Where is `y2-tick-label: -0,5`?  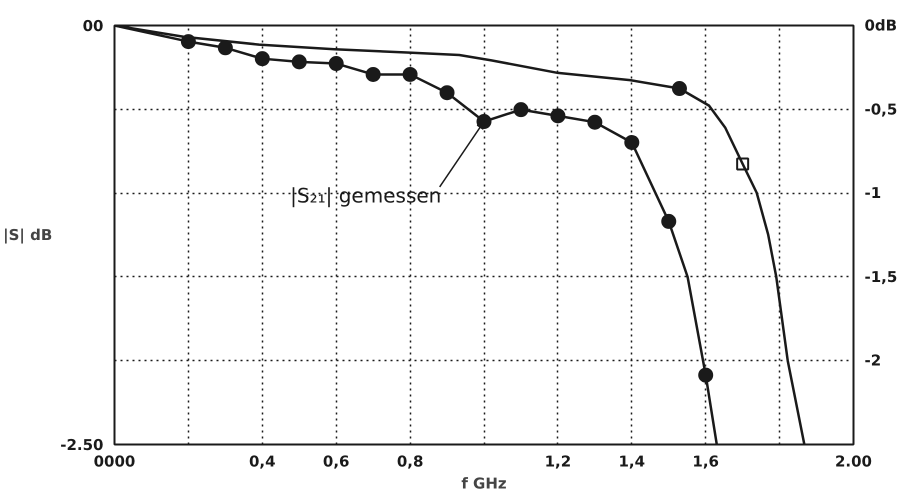 y2-tick-label: -0,5 is located at coordinates (881, 109).